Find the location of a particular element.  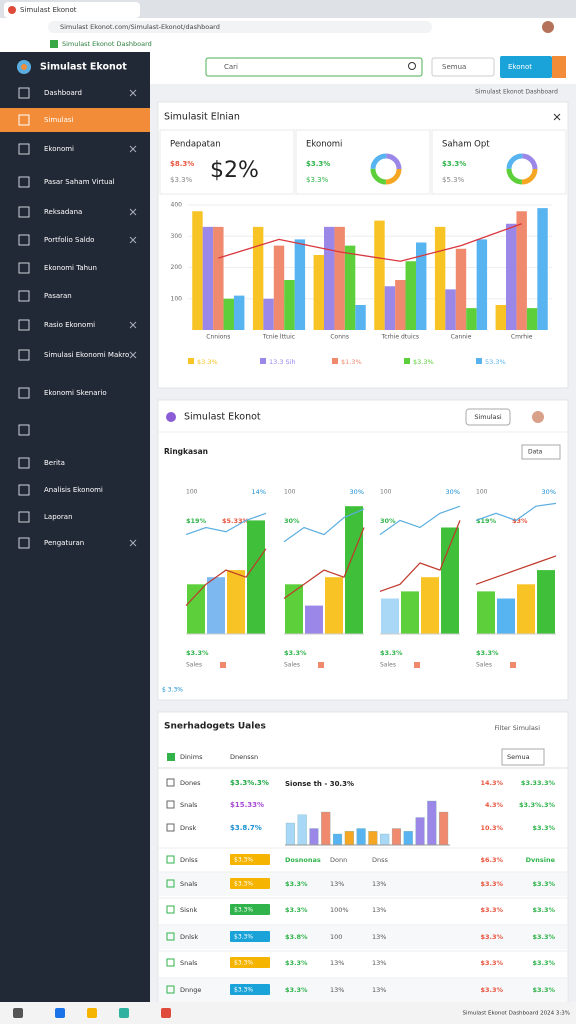

legend-label: $1.3% is located at coordinates (351, 362).